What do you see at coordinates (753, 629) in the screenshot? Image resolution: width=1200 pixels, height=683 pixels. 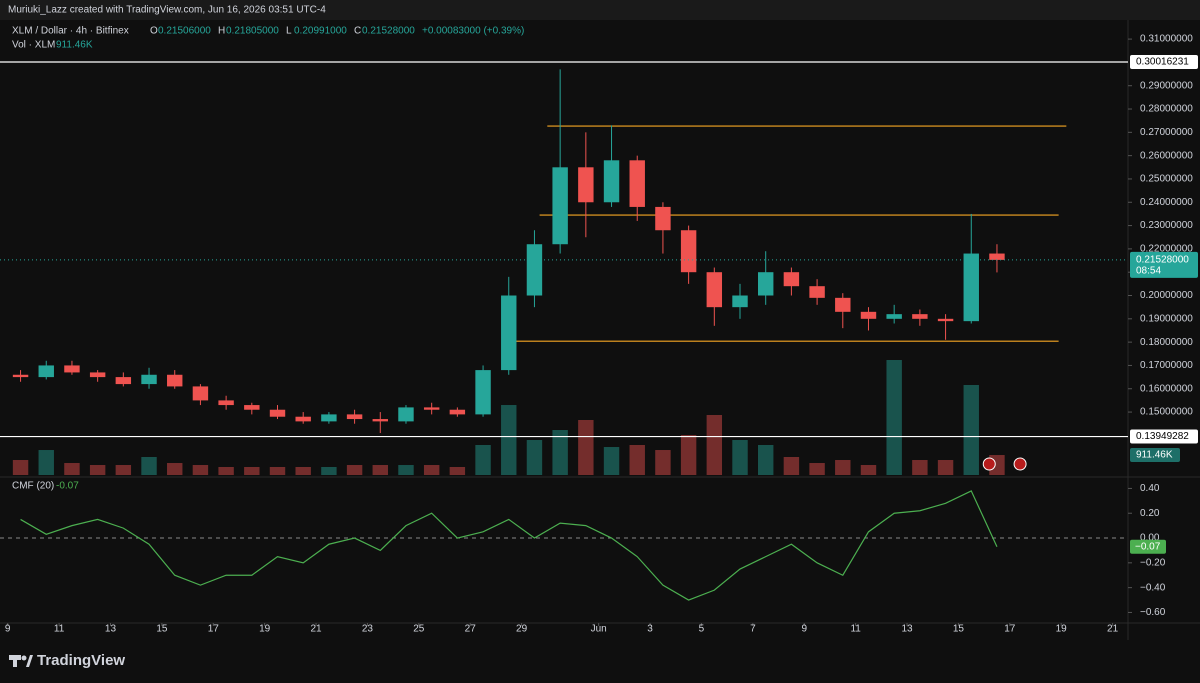 I see `x-tick-label: 7` at bounding box center [753, 629].